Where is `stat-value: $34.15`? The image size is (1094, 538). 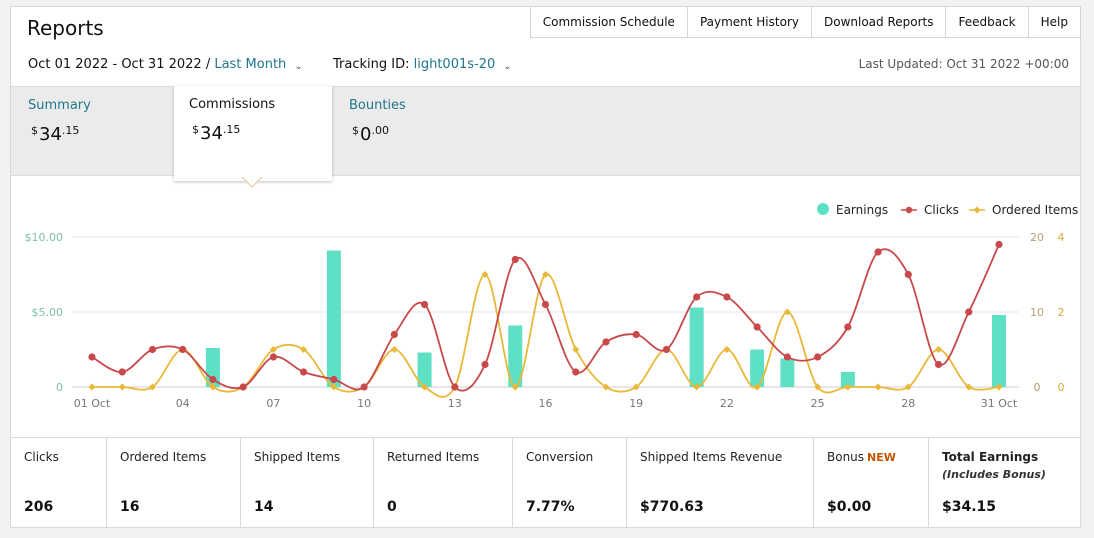 stat-value: $34.15 is located at coordinates (969, 507).